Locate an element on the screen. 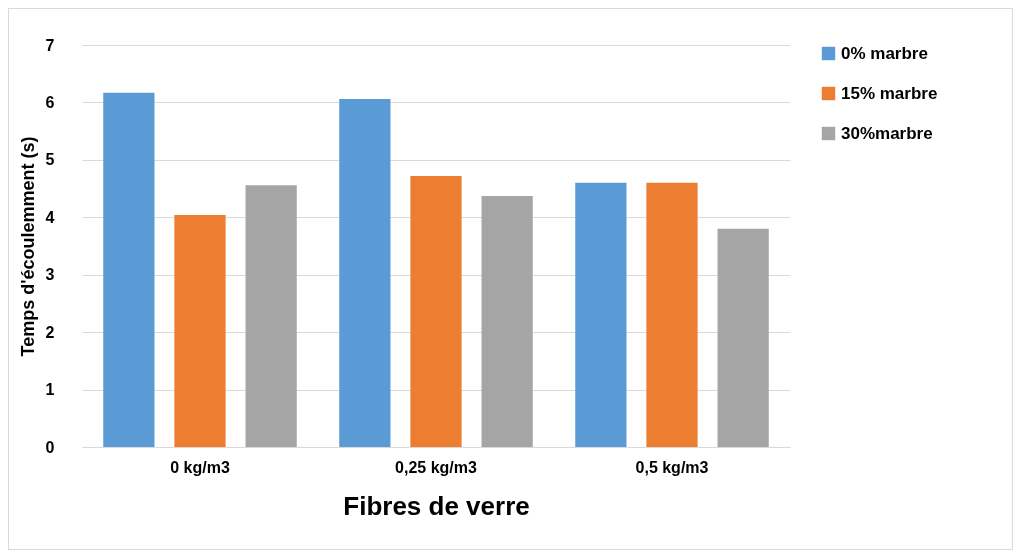 Image resolution: width=1023 pixels, height=559 pixels. y-axis-title: Temps d'écoulemment (s) is located at coordinates (27, 246).